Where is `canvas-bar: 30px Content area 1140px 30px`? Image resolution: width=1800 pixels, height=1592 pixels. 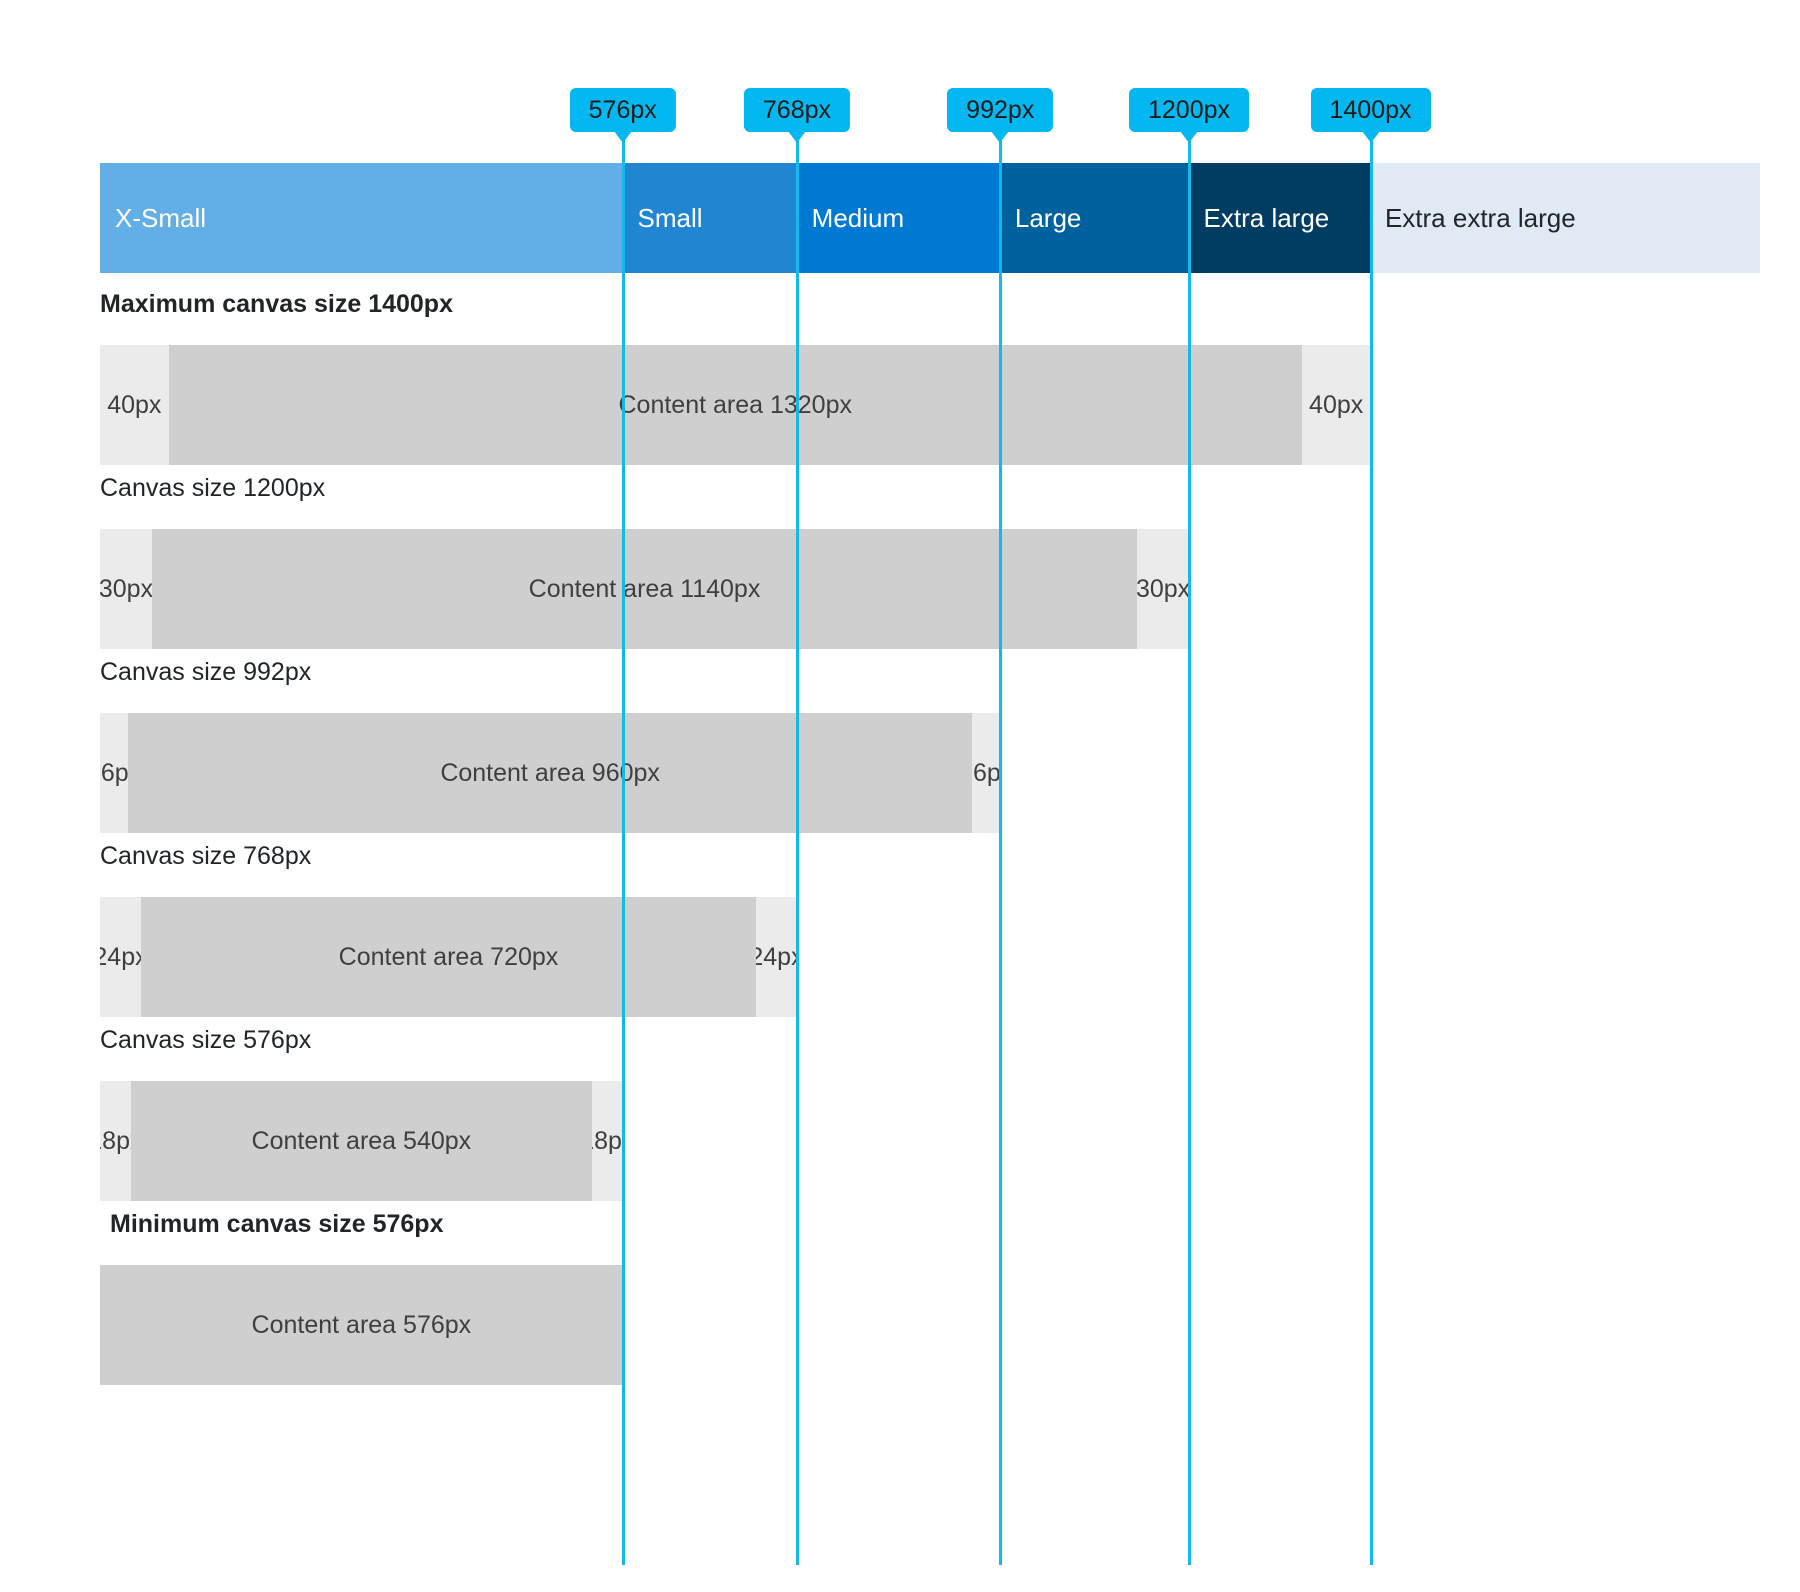
canvas-bar: 30px Content area 1140px 30px is located at coordinates (644, 589).